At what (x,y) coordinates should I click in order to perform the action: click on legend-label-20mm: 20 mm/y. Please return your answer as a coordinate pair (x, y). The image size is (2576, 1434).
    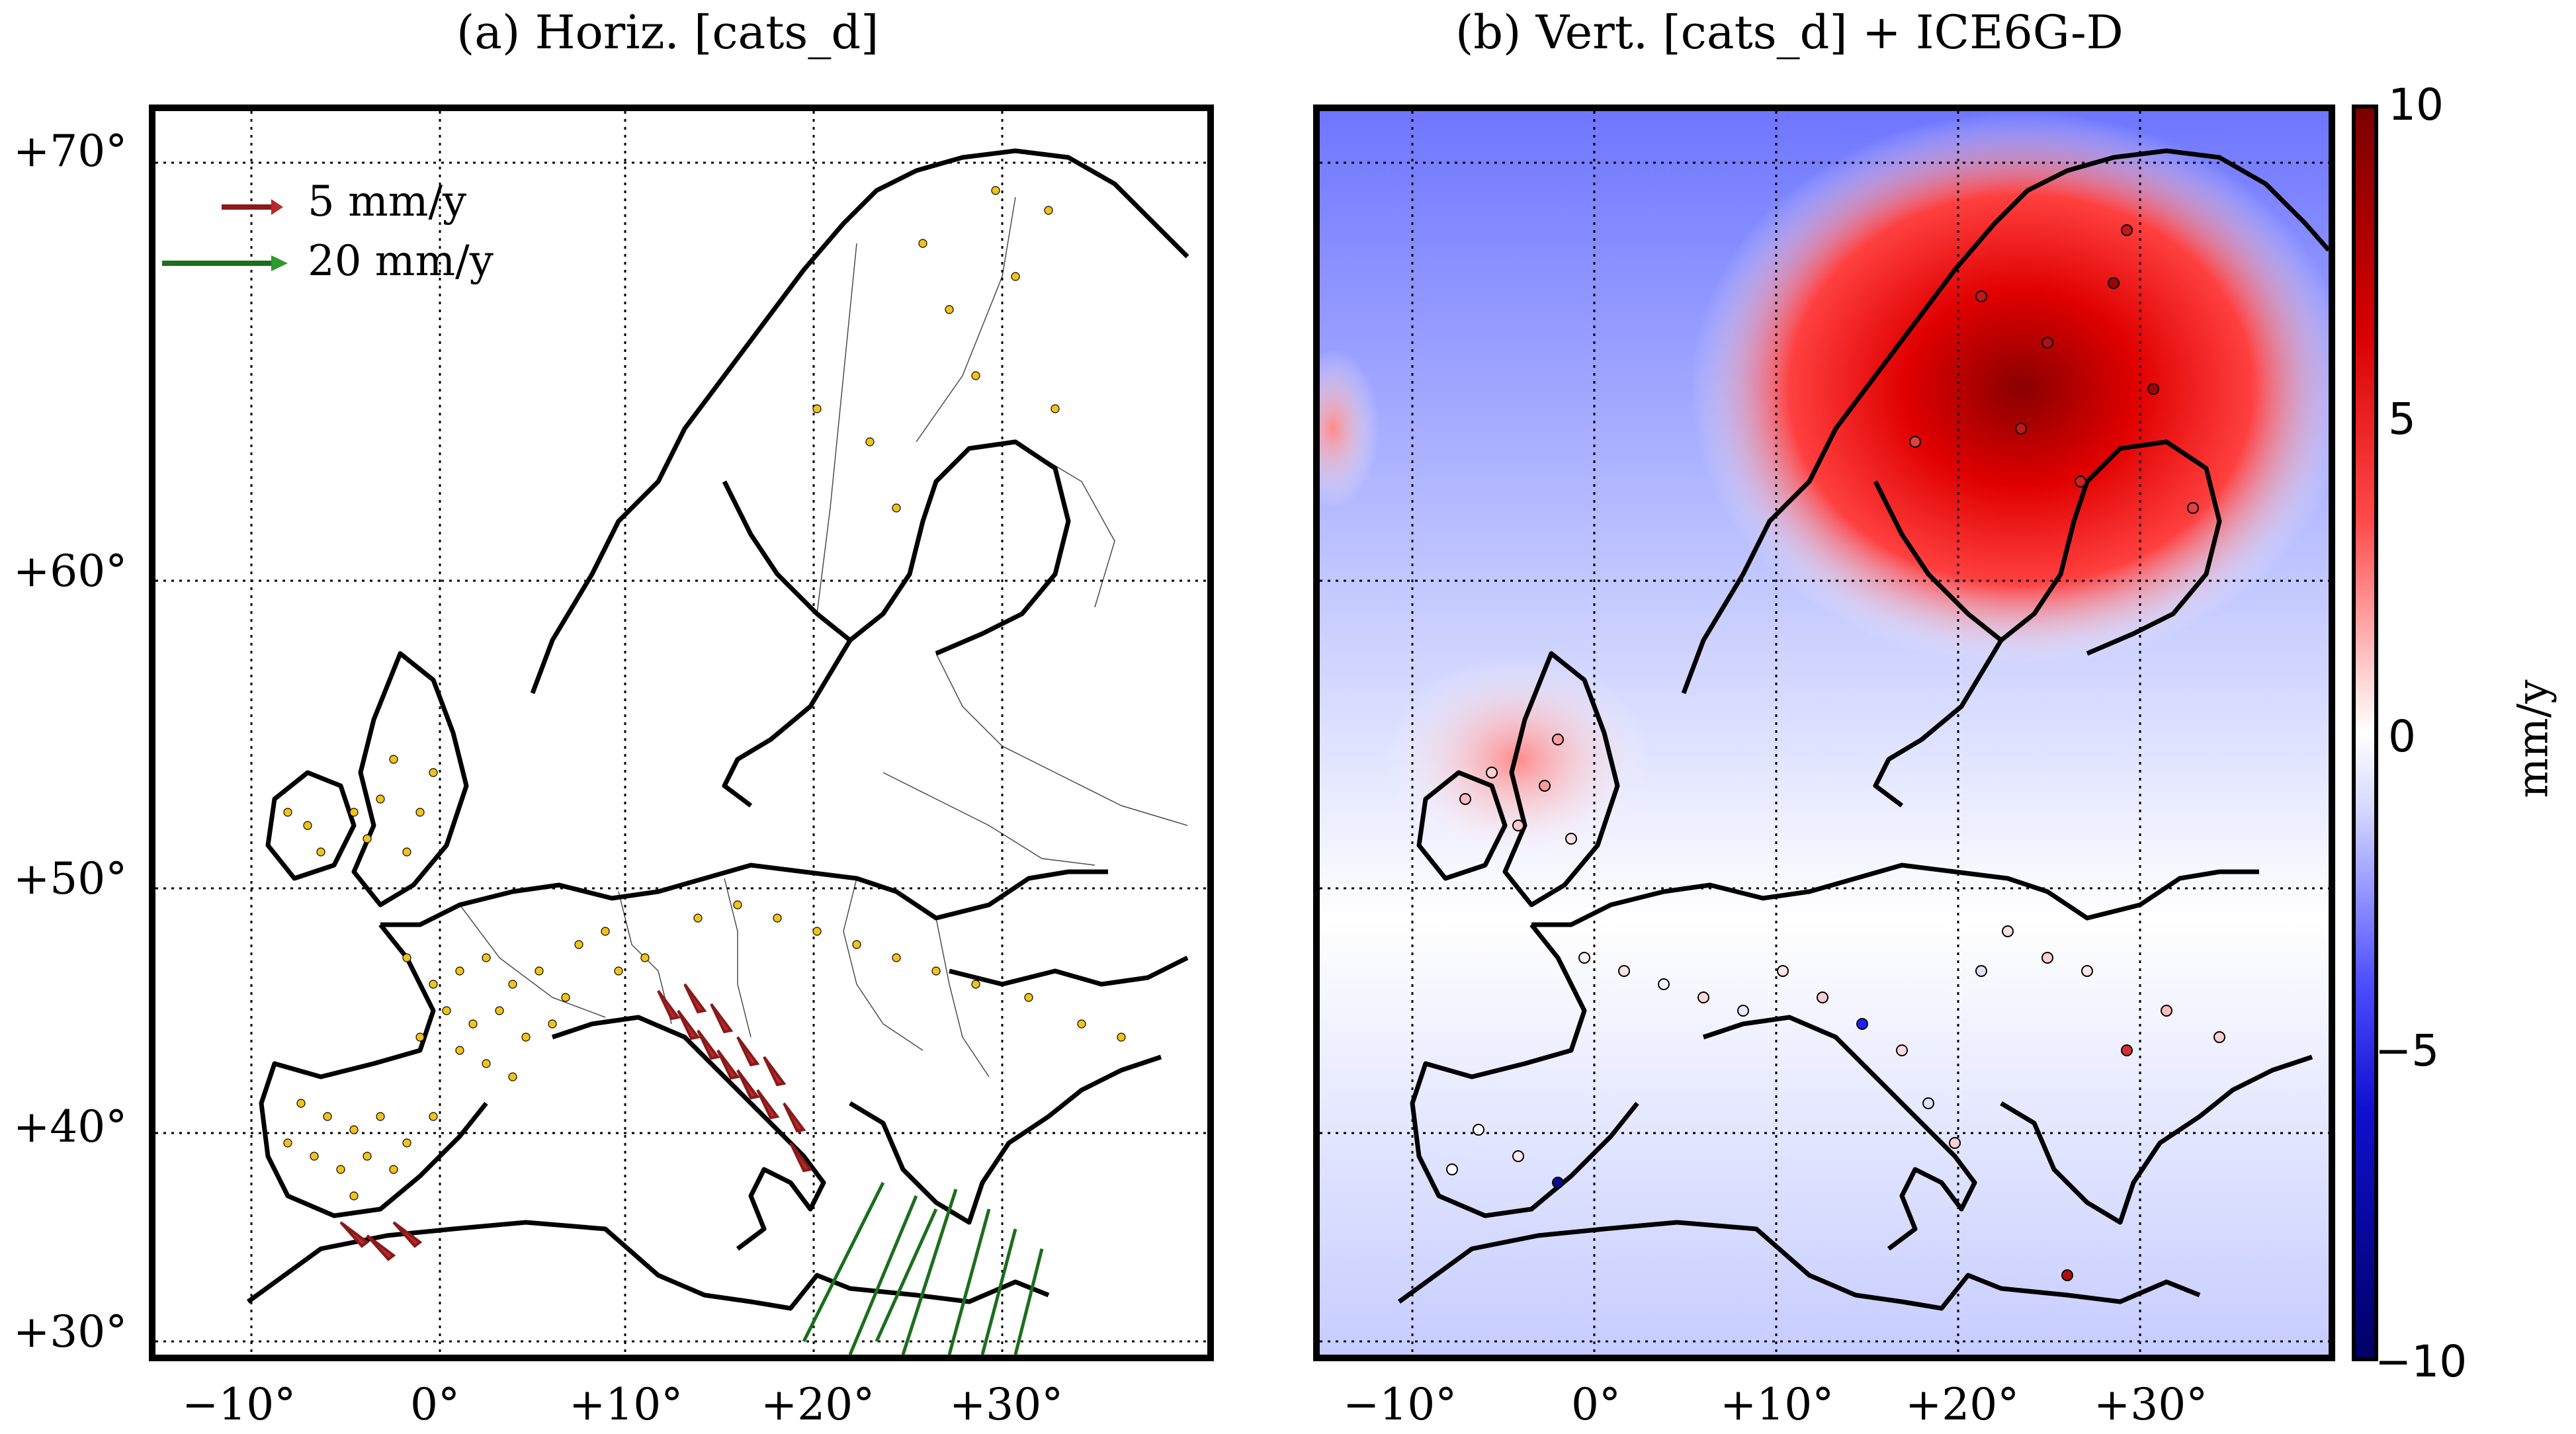
    Looking at the image, I should click on (401, 261).